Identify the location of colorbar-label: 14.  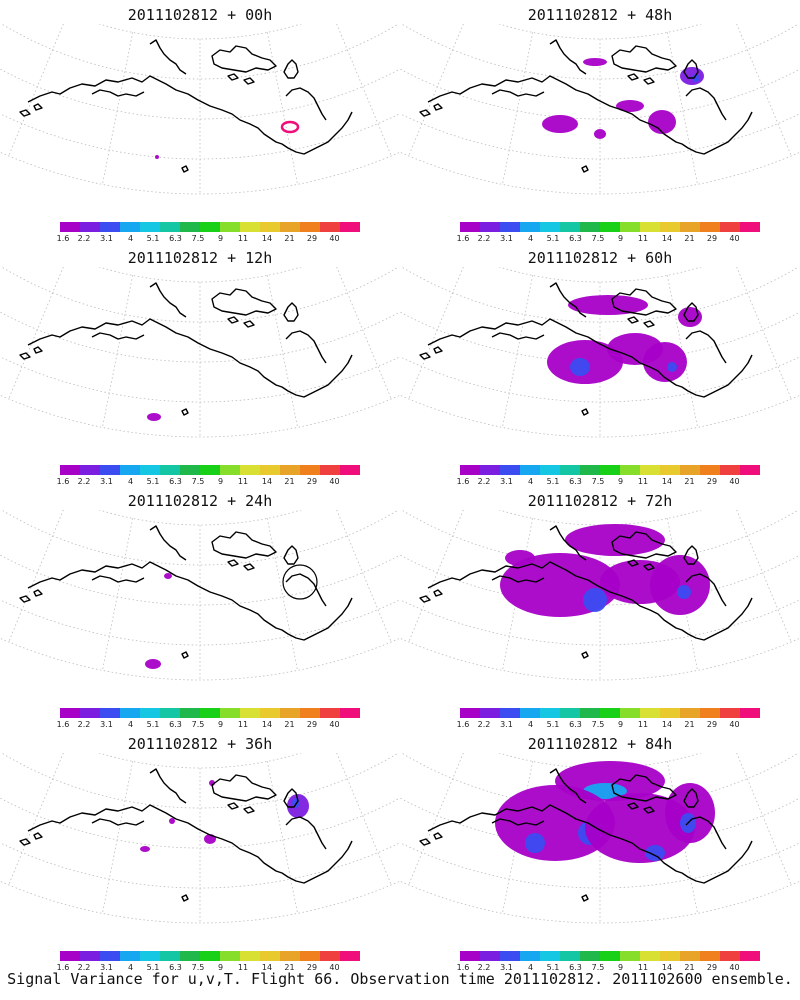
(667, 238).